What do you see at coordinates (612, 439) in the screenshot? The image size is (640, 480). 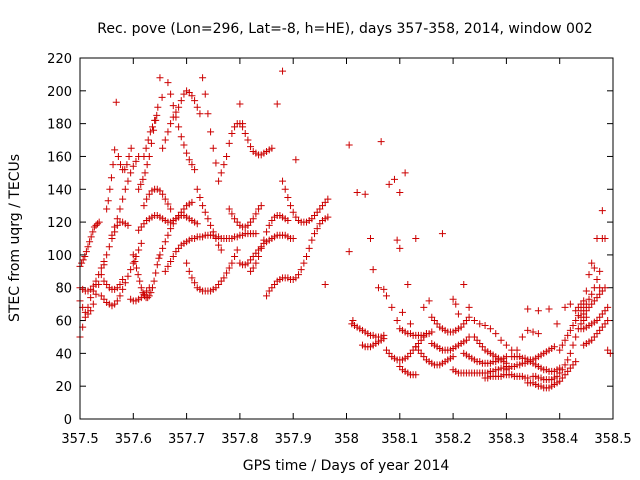 I see `x-tick-label: 358.5` at bounding box center [612, 439].